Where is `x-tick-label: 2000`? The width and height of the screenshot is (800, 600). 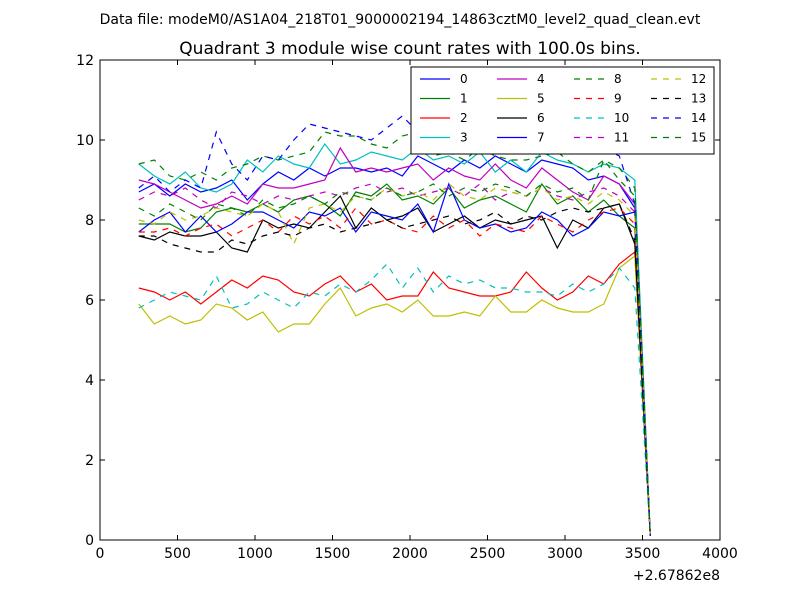 x-tick-label: 2000 is located at coordinates (410, 554).